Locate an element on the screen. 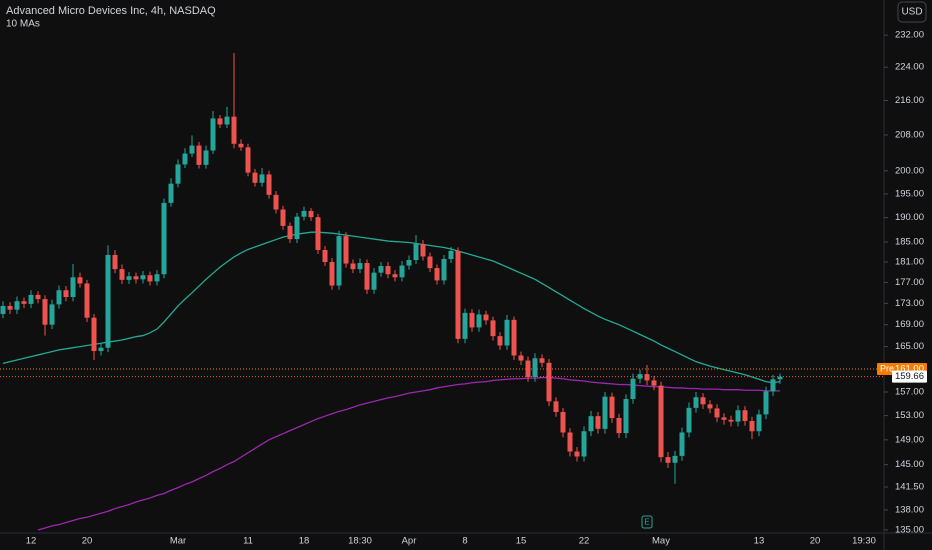  chart-title: Advanced Micro Devices Inc, 4h, NASDAQ is located at coordinates (111, 11).